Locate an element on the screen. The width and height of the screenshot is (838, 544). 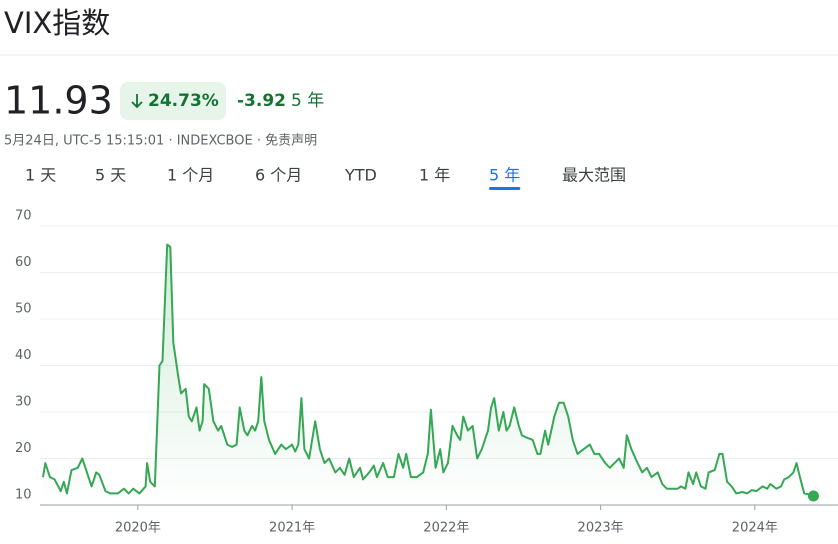
range-tab: 6 个月 is located at coordinates (278, 175).